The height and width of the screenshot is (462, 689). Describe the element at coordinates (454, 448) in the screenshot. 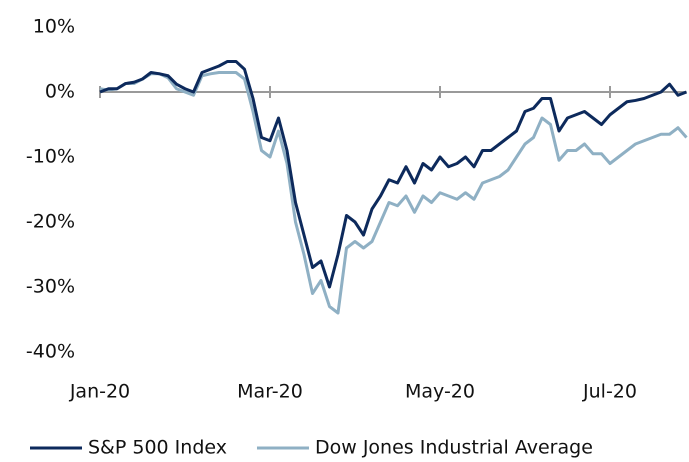

I see `legend-label: Dow Jones Industrial Average` at that location.